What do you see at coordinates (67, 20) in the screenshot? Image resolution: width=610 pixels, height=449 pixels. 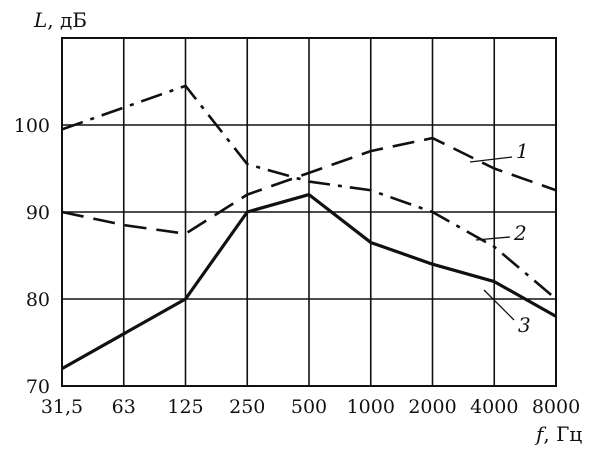 I see `y-axis-unit: , дБ` at bounding box center [67, 20].